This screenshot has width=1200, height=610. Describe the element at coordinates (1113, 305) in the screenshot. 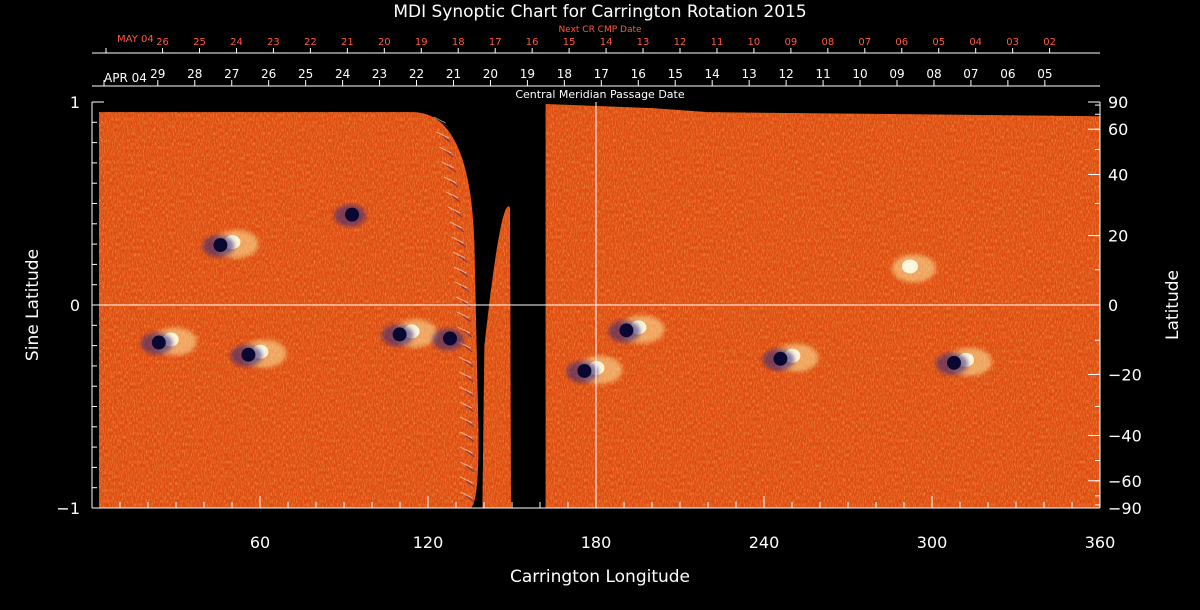

I see `y-right-tick-label: 0` at that location.